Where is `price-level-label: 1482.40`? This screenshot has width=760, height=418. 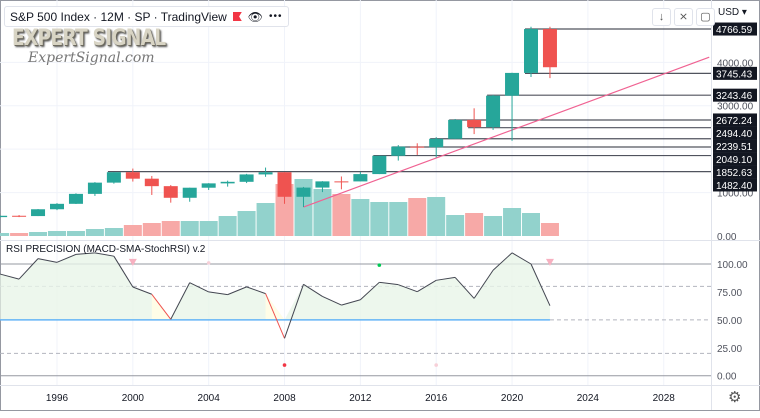
price-level-label: 1482.40 is located at coordinates (734, 186).